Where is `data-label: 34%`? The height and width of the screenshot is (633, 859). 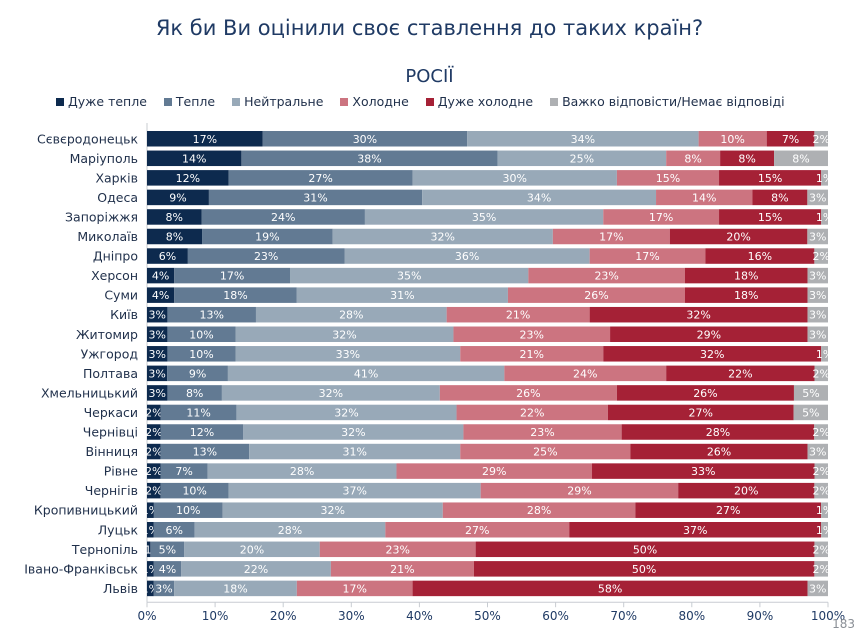 data-label: 34% is located at coordinates (539, 197).